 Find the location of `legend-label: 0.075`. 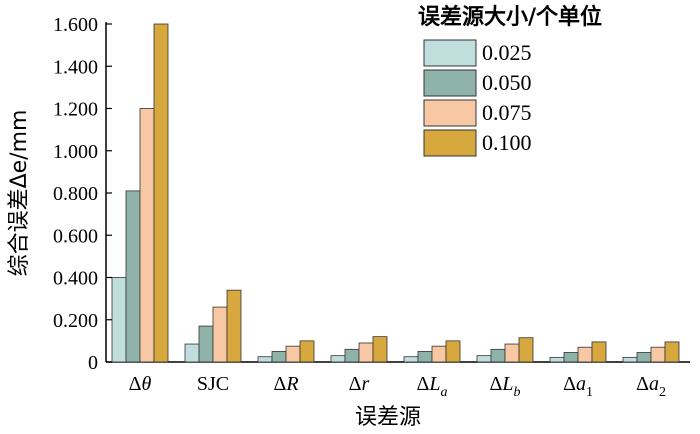

legend-label: 0.075 is located at coordinates (507, 112).